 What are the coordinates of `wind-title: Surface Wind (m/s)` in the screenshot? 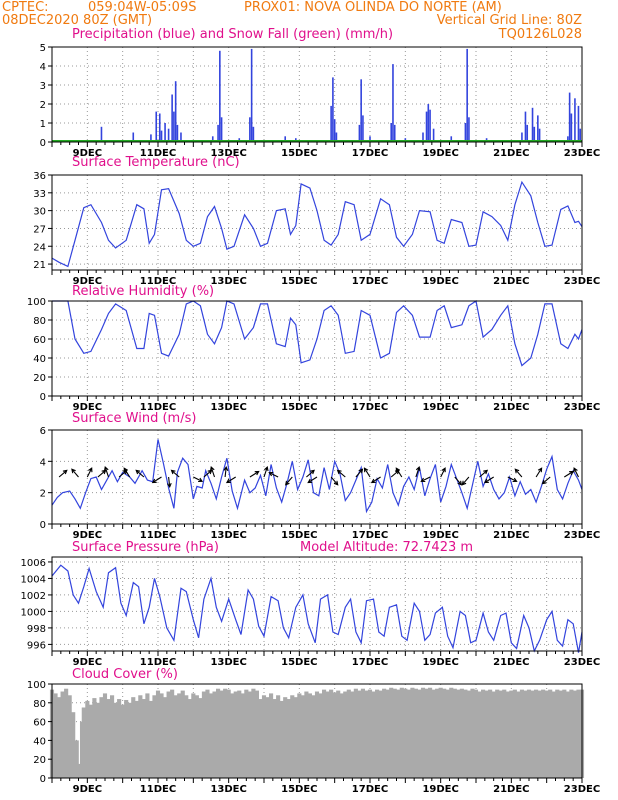 It's located at (134, 418).